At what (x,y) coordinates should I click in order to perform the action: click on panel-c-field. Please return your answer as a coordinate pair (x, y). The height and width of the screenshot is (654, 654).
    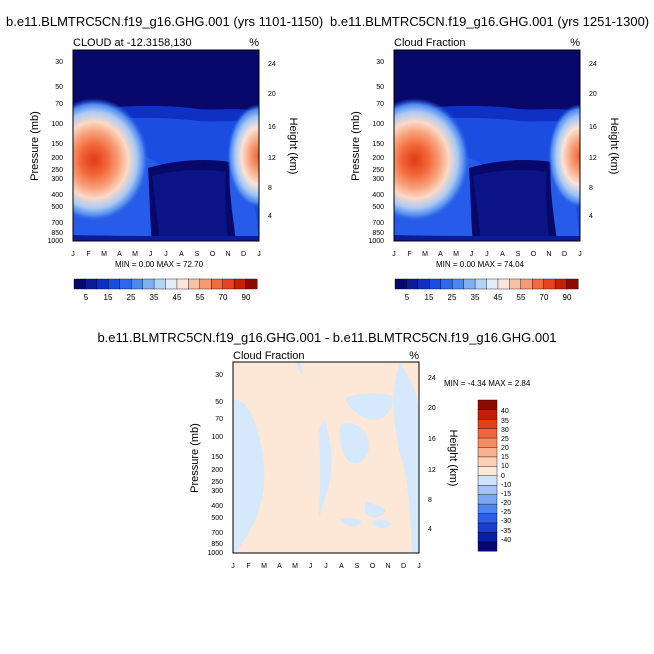
    Looking at the image, I should click on (326, 457).